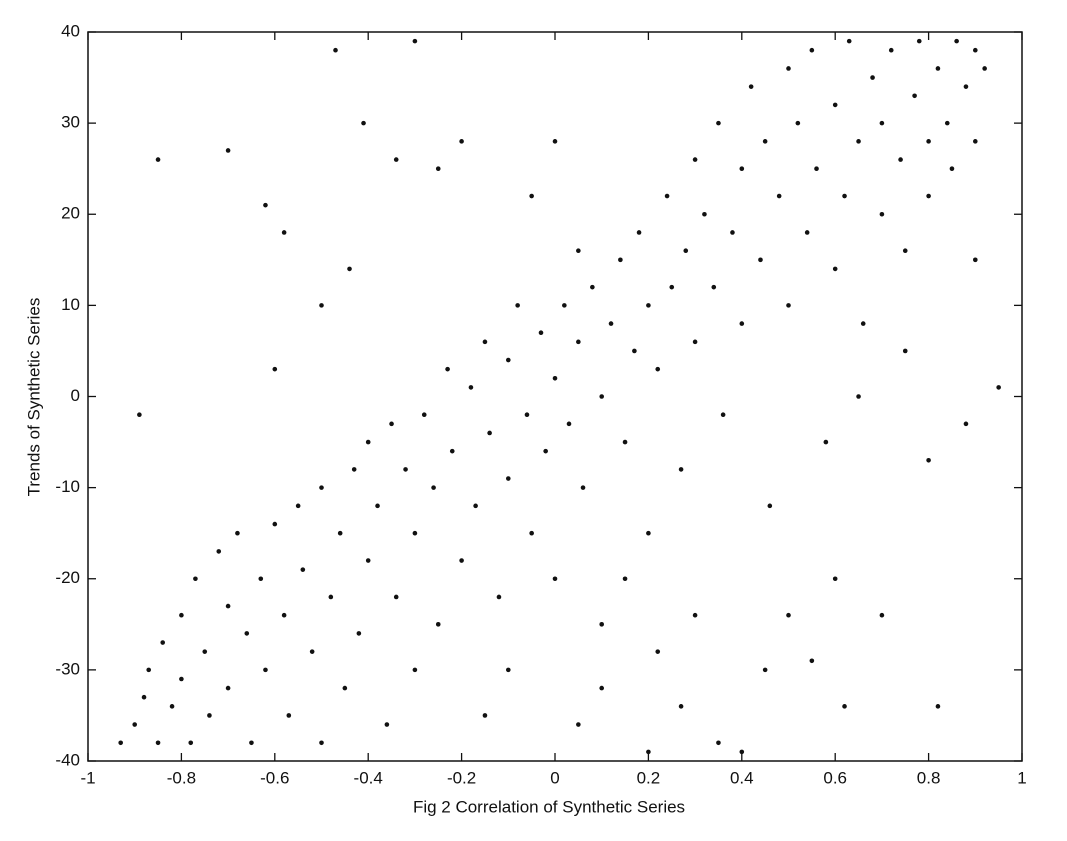 This screenshot has height=841, width=1067. What do you see at coordinates (929, 777) in the screenshot?
I see `x-tick-label: 0.8` at bounding box center [929, 777].